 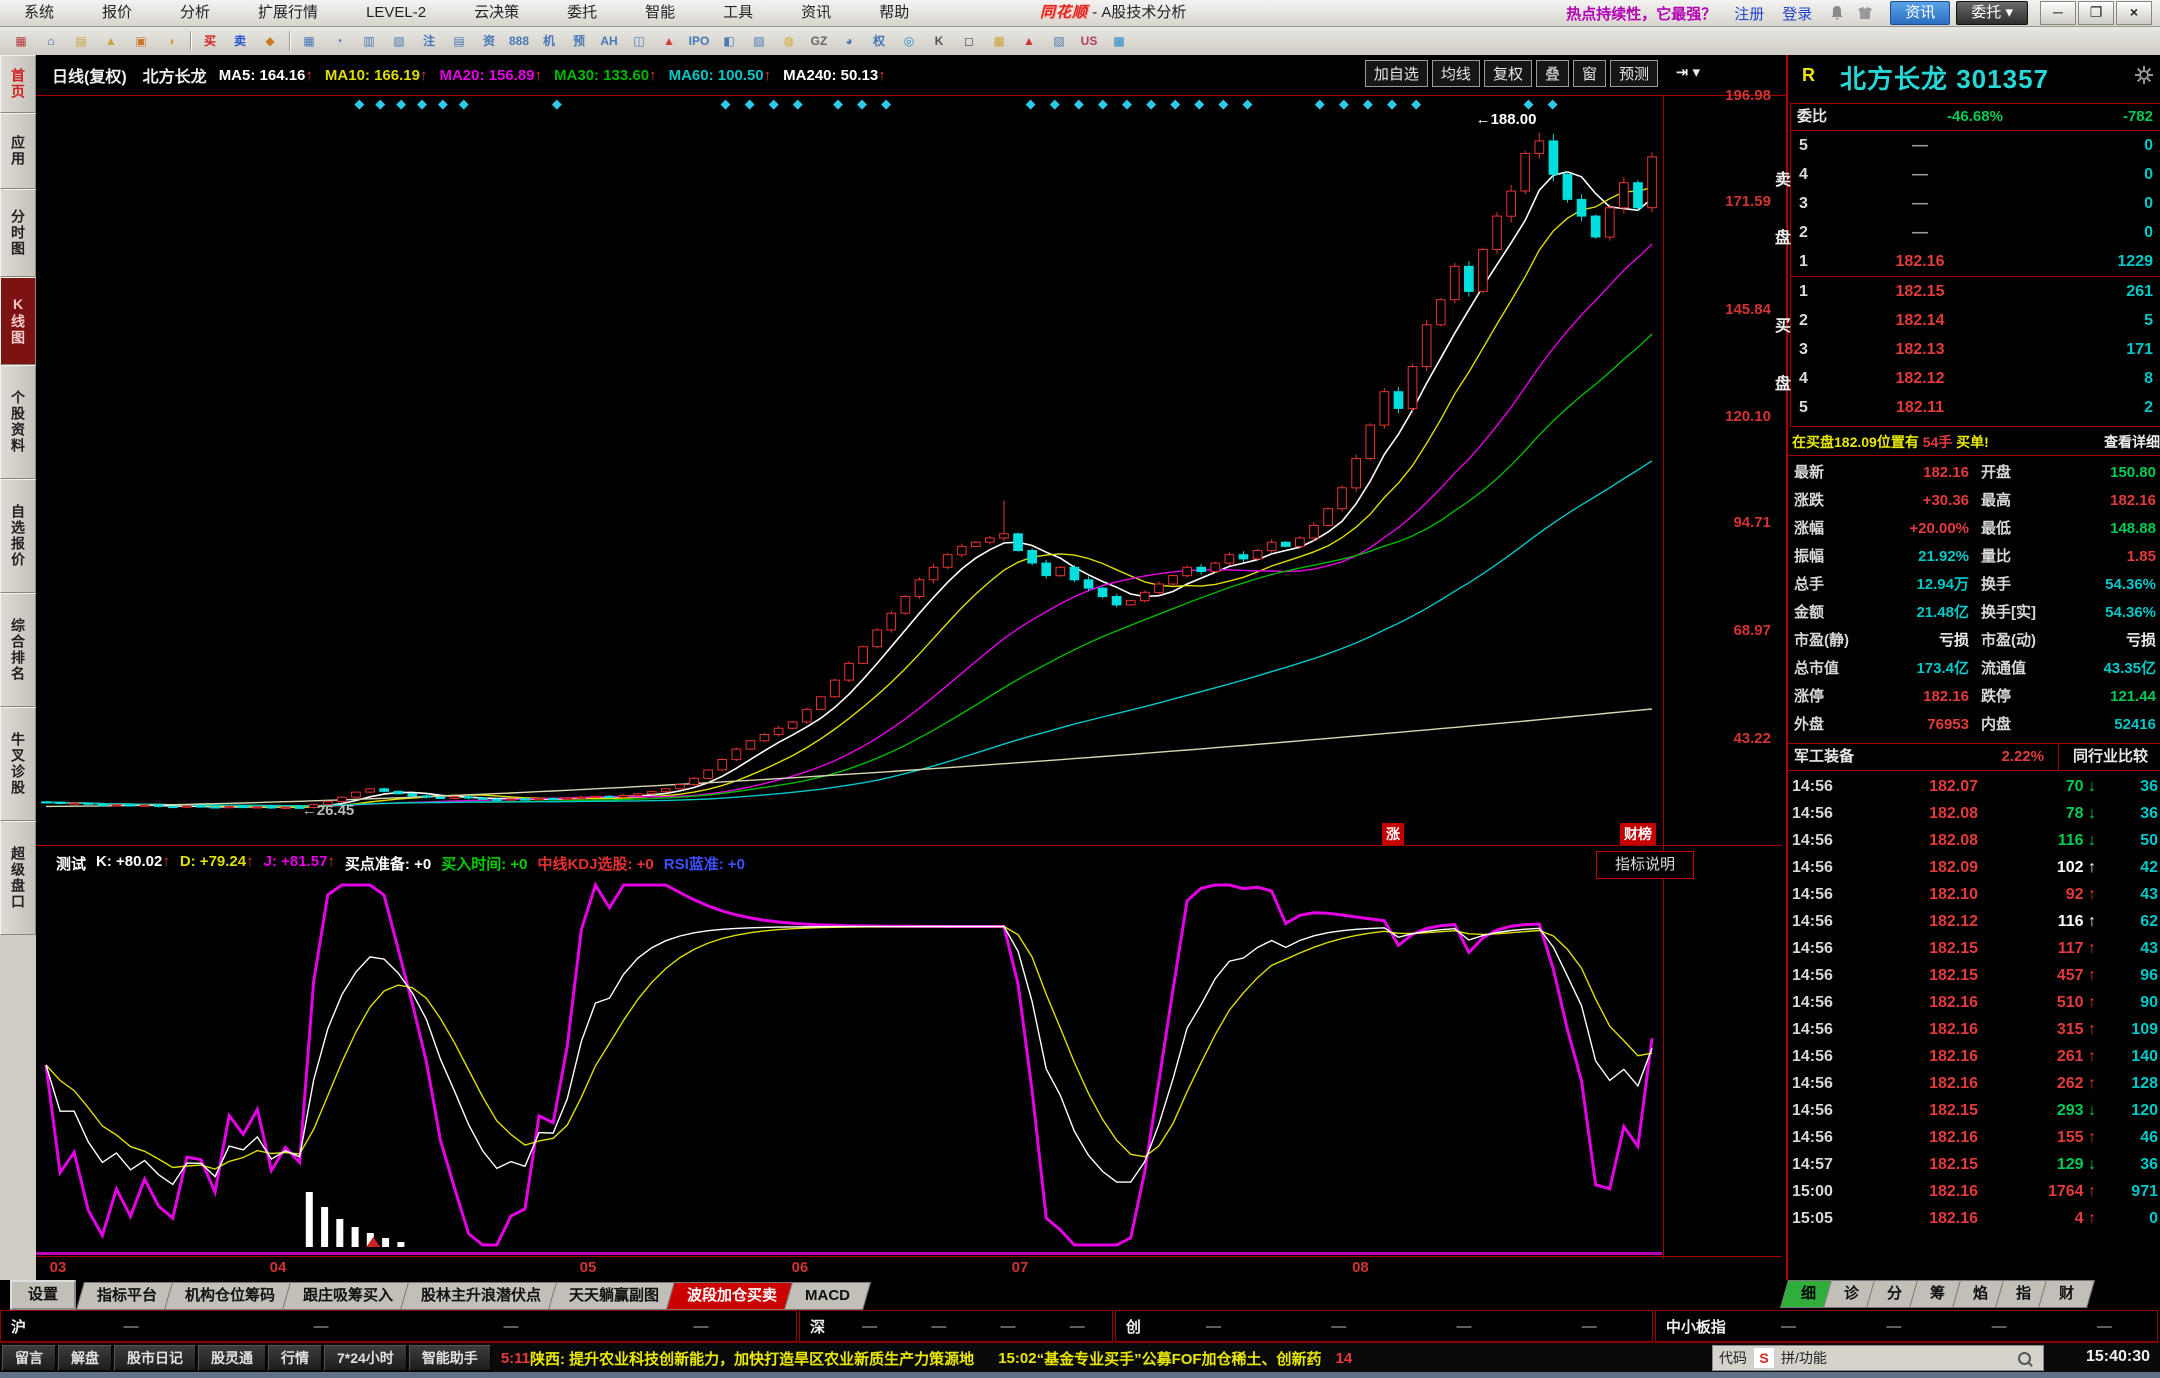 I want to click on chart-button-预测: 预测, so click(x=1633, y=73).